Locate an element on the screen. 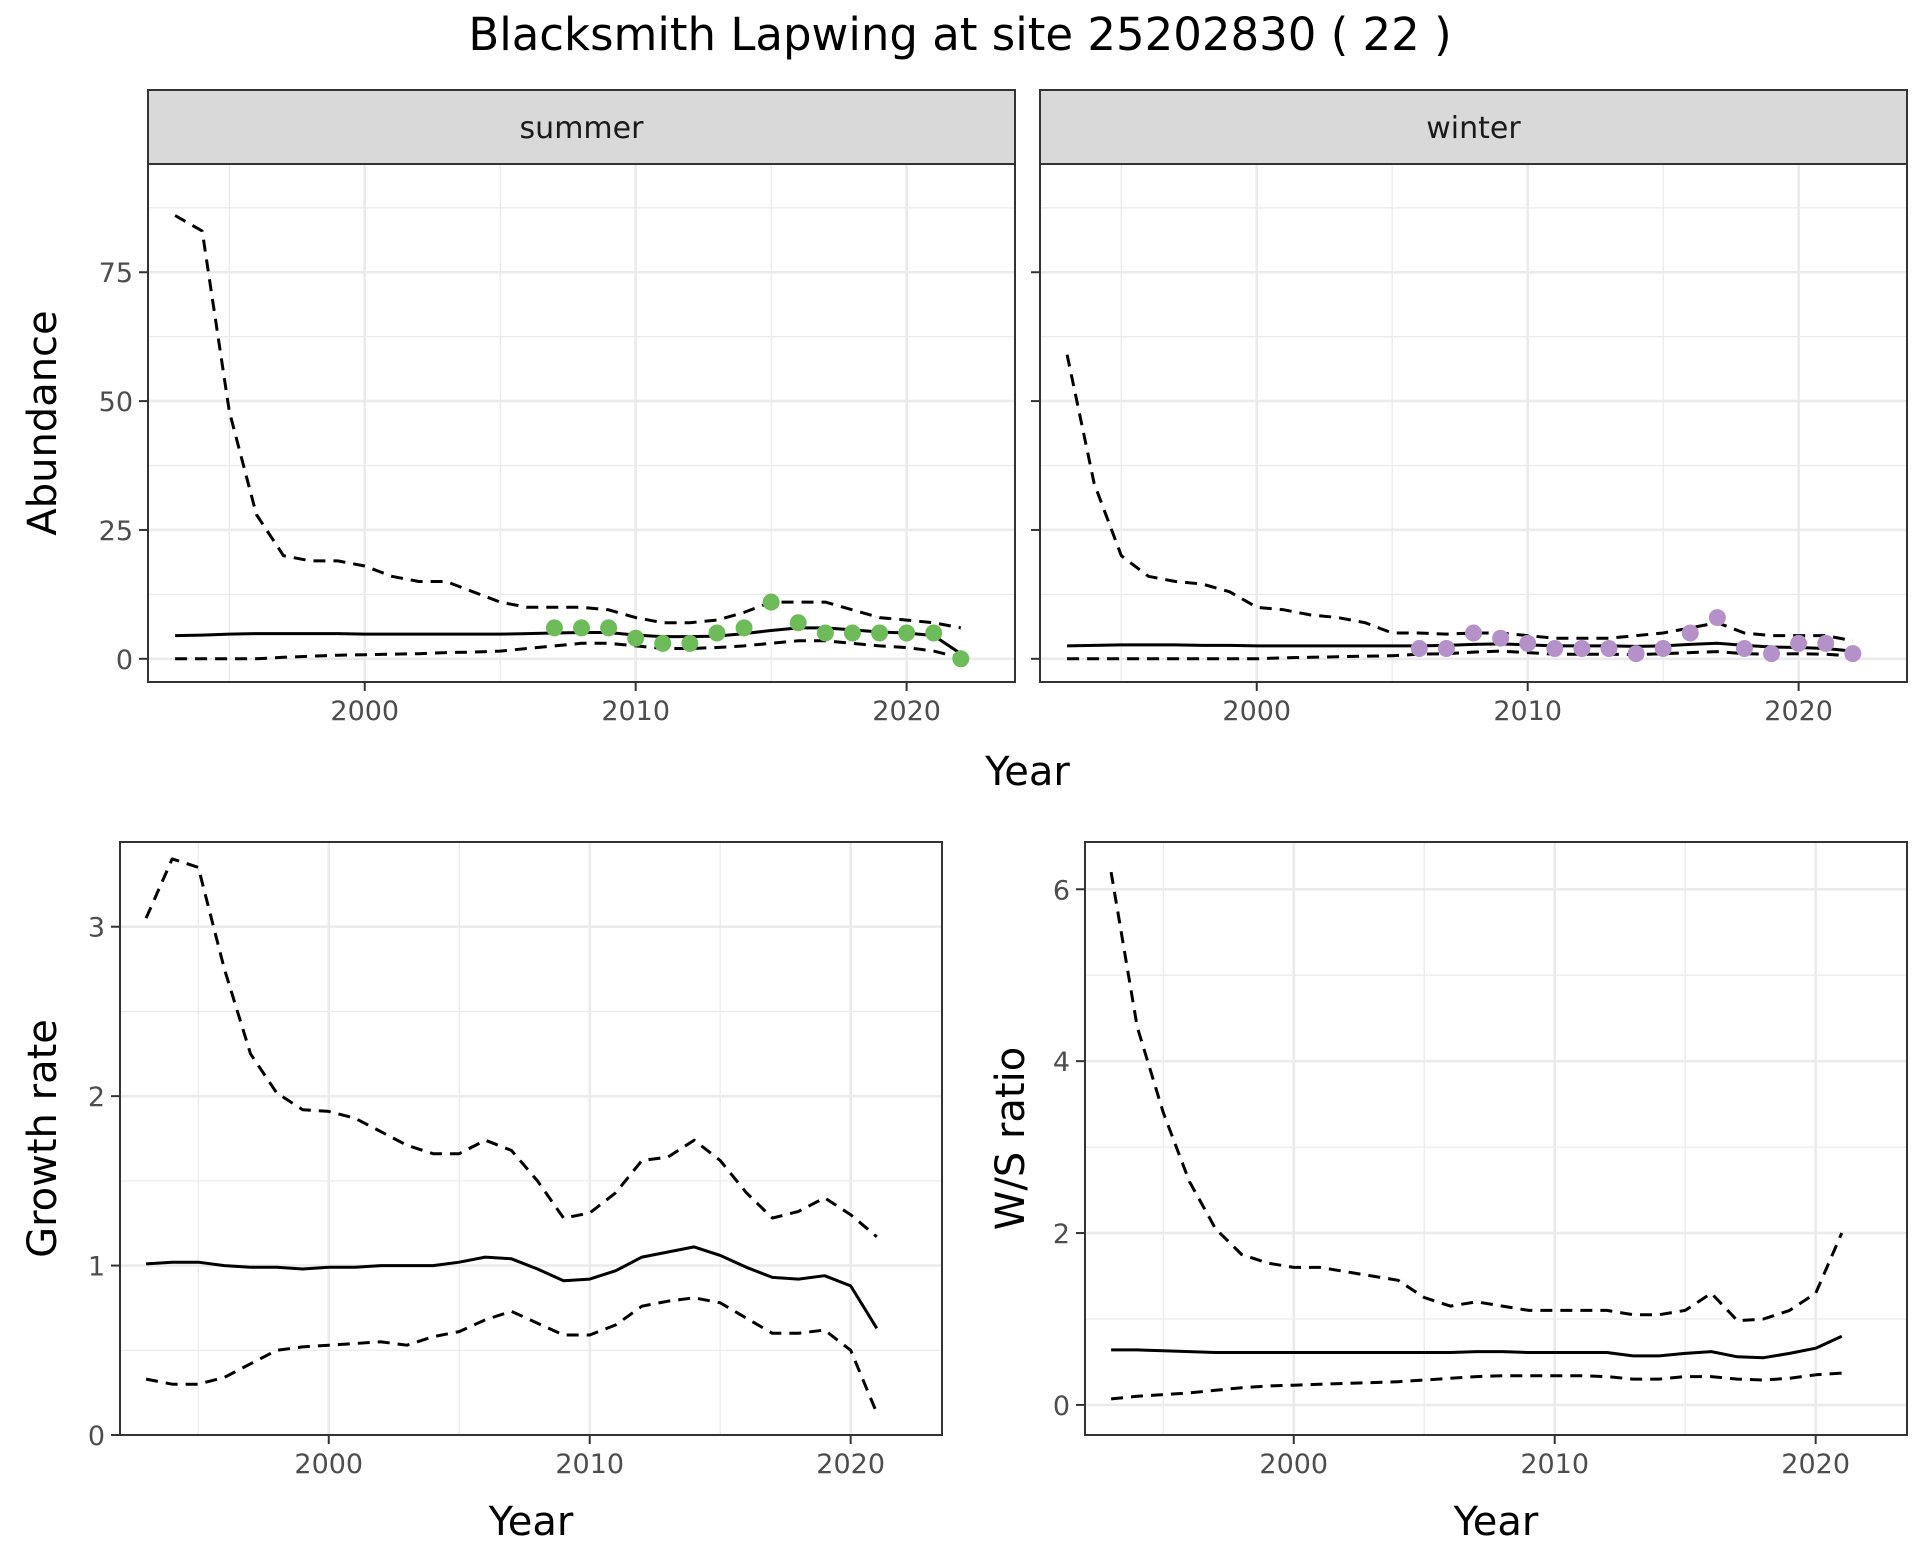  y-tick-label: 6 is located at coordinates (1061, 890).